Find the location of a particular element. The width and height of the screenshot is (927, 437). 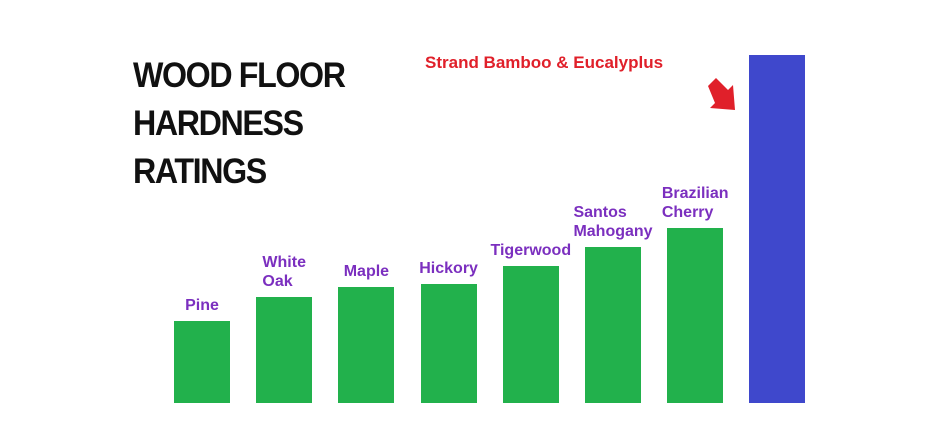

category-label: Pine is located at coordinates (202, 305).